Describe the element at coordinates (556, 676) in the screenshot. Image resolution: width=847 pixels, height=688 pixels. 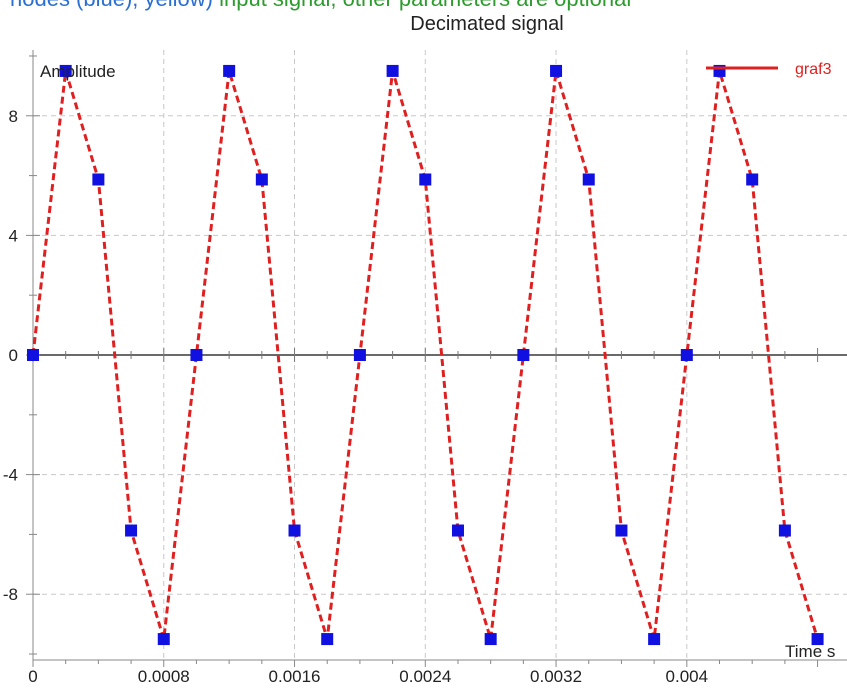
I see `x-tick-label-4: 0.0032` at that location.